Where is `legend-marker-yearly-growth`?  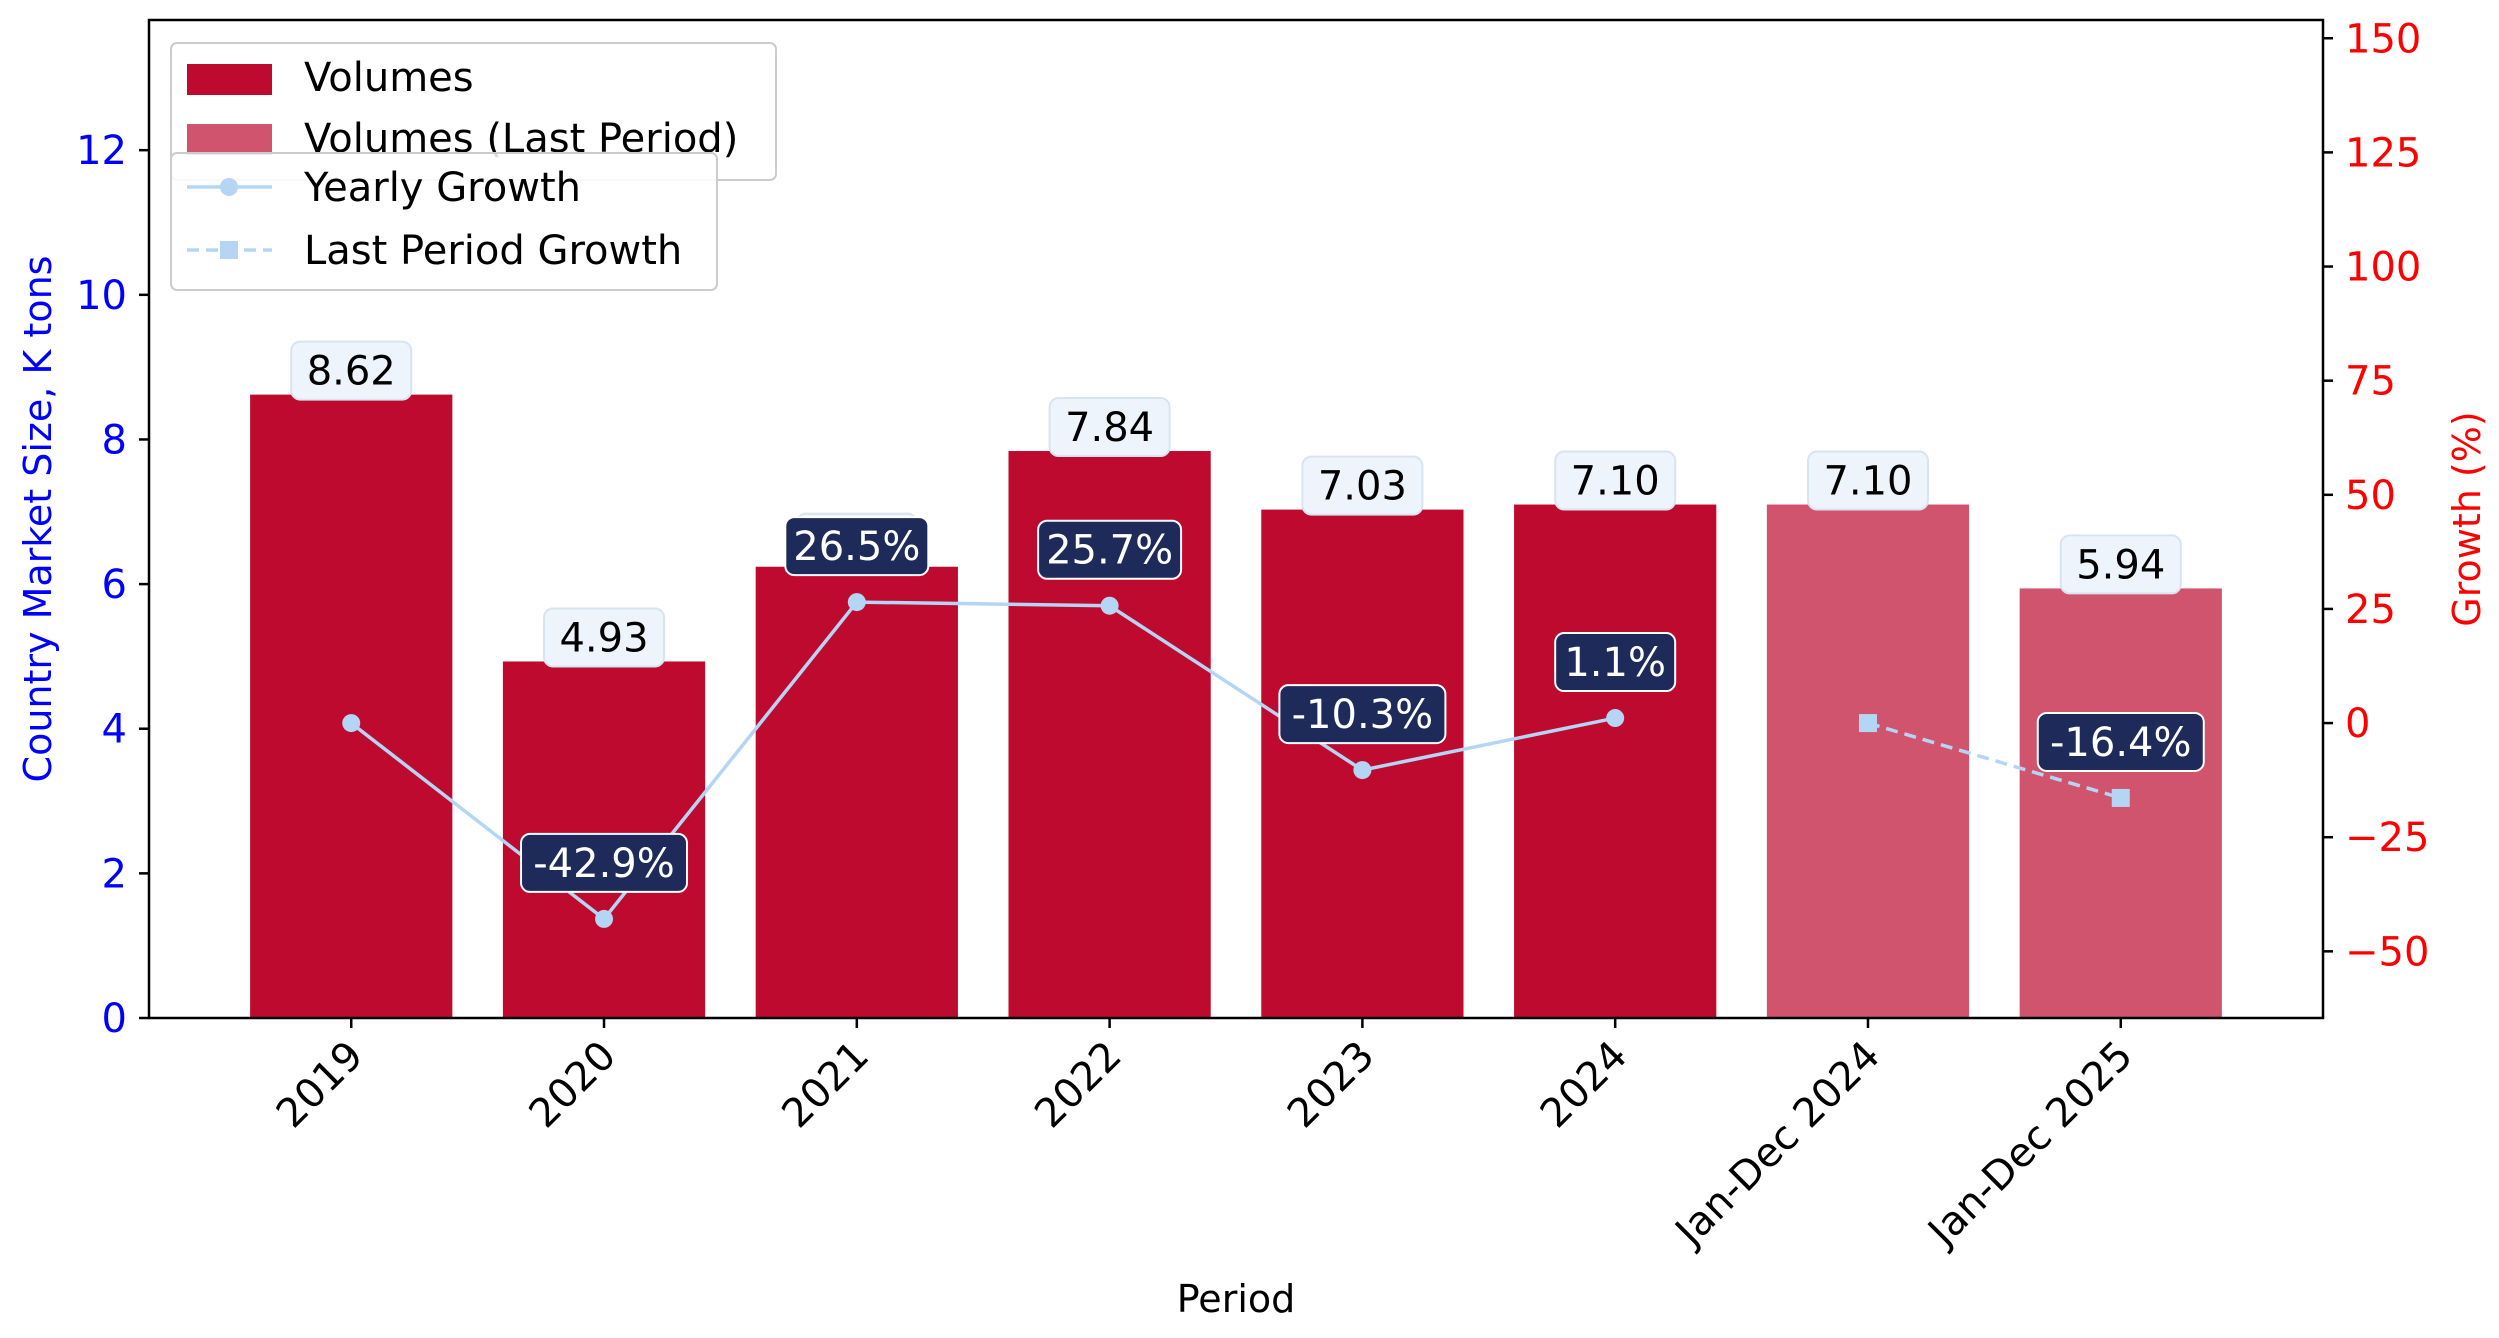
legend-marker-yearly-growth is located at coordinates (229, 187).